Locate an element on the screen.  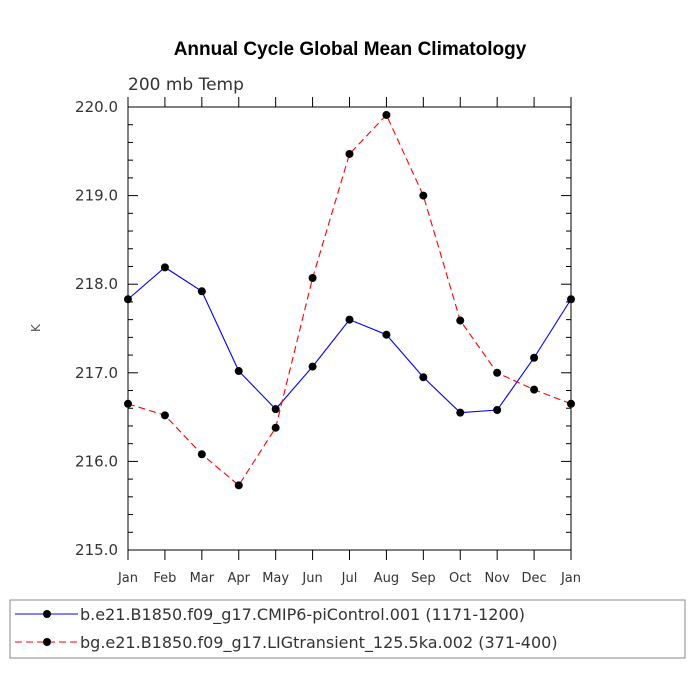
legend-box is located at coordinates (347, 629).